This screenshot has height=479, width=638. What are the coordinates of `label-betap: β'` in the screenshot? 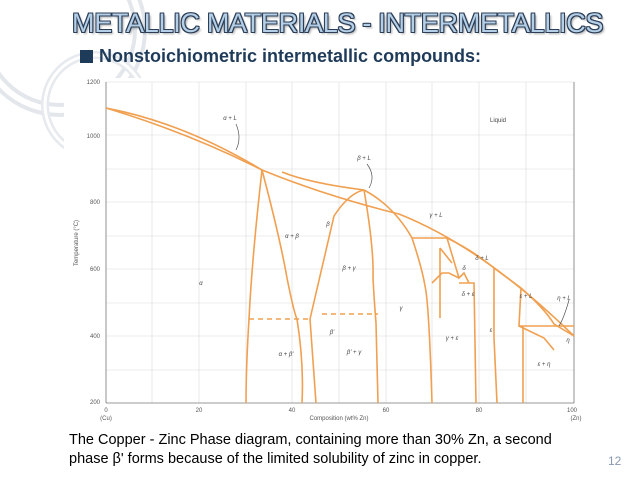 It's located at (332, 333).